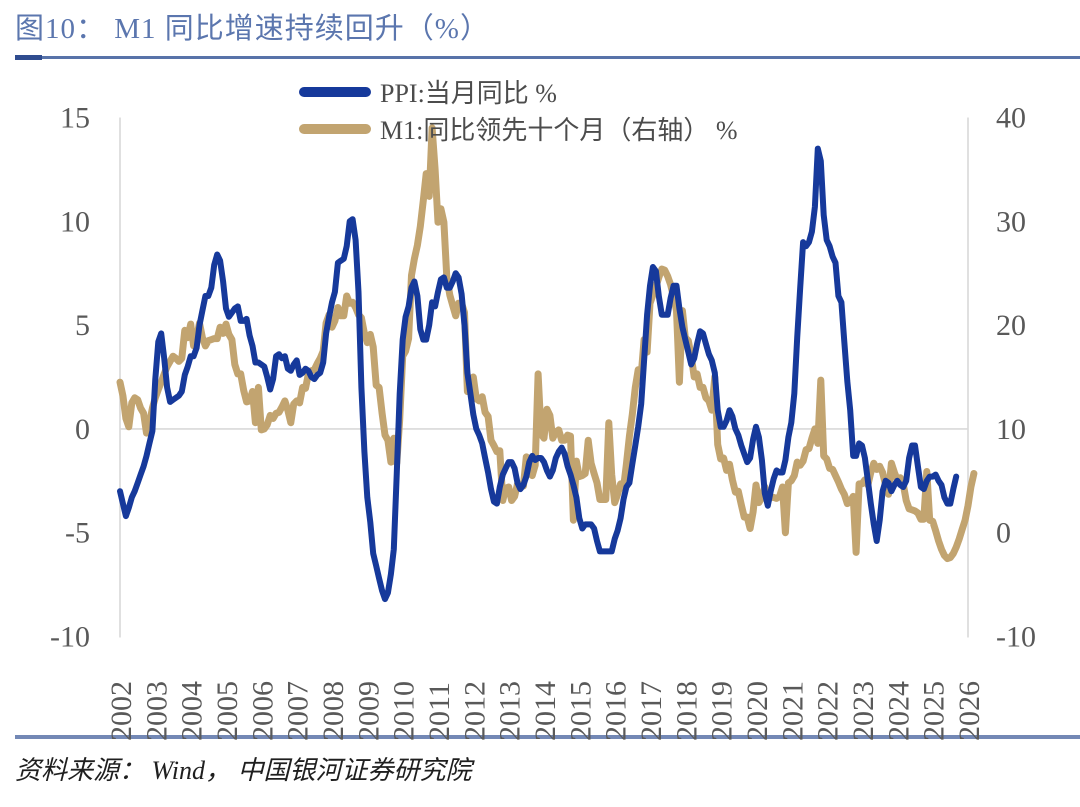 The image size is (1080, 807). I want to click on legend-item-ppi: PPI:当月同比 %, so click(518, 91).